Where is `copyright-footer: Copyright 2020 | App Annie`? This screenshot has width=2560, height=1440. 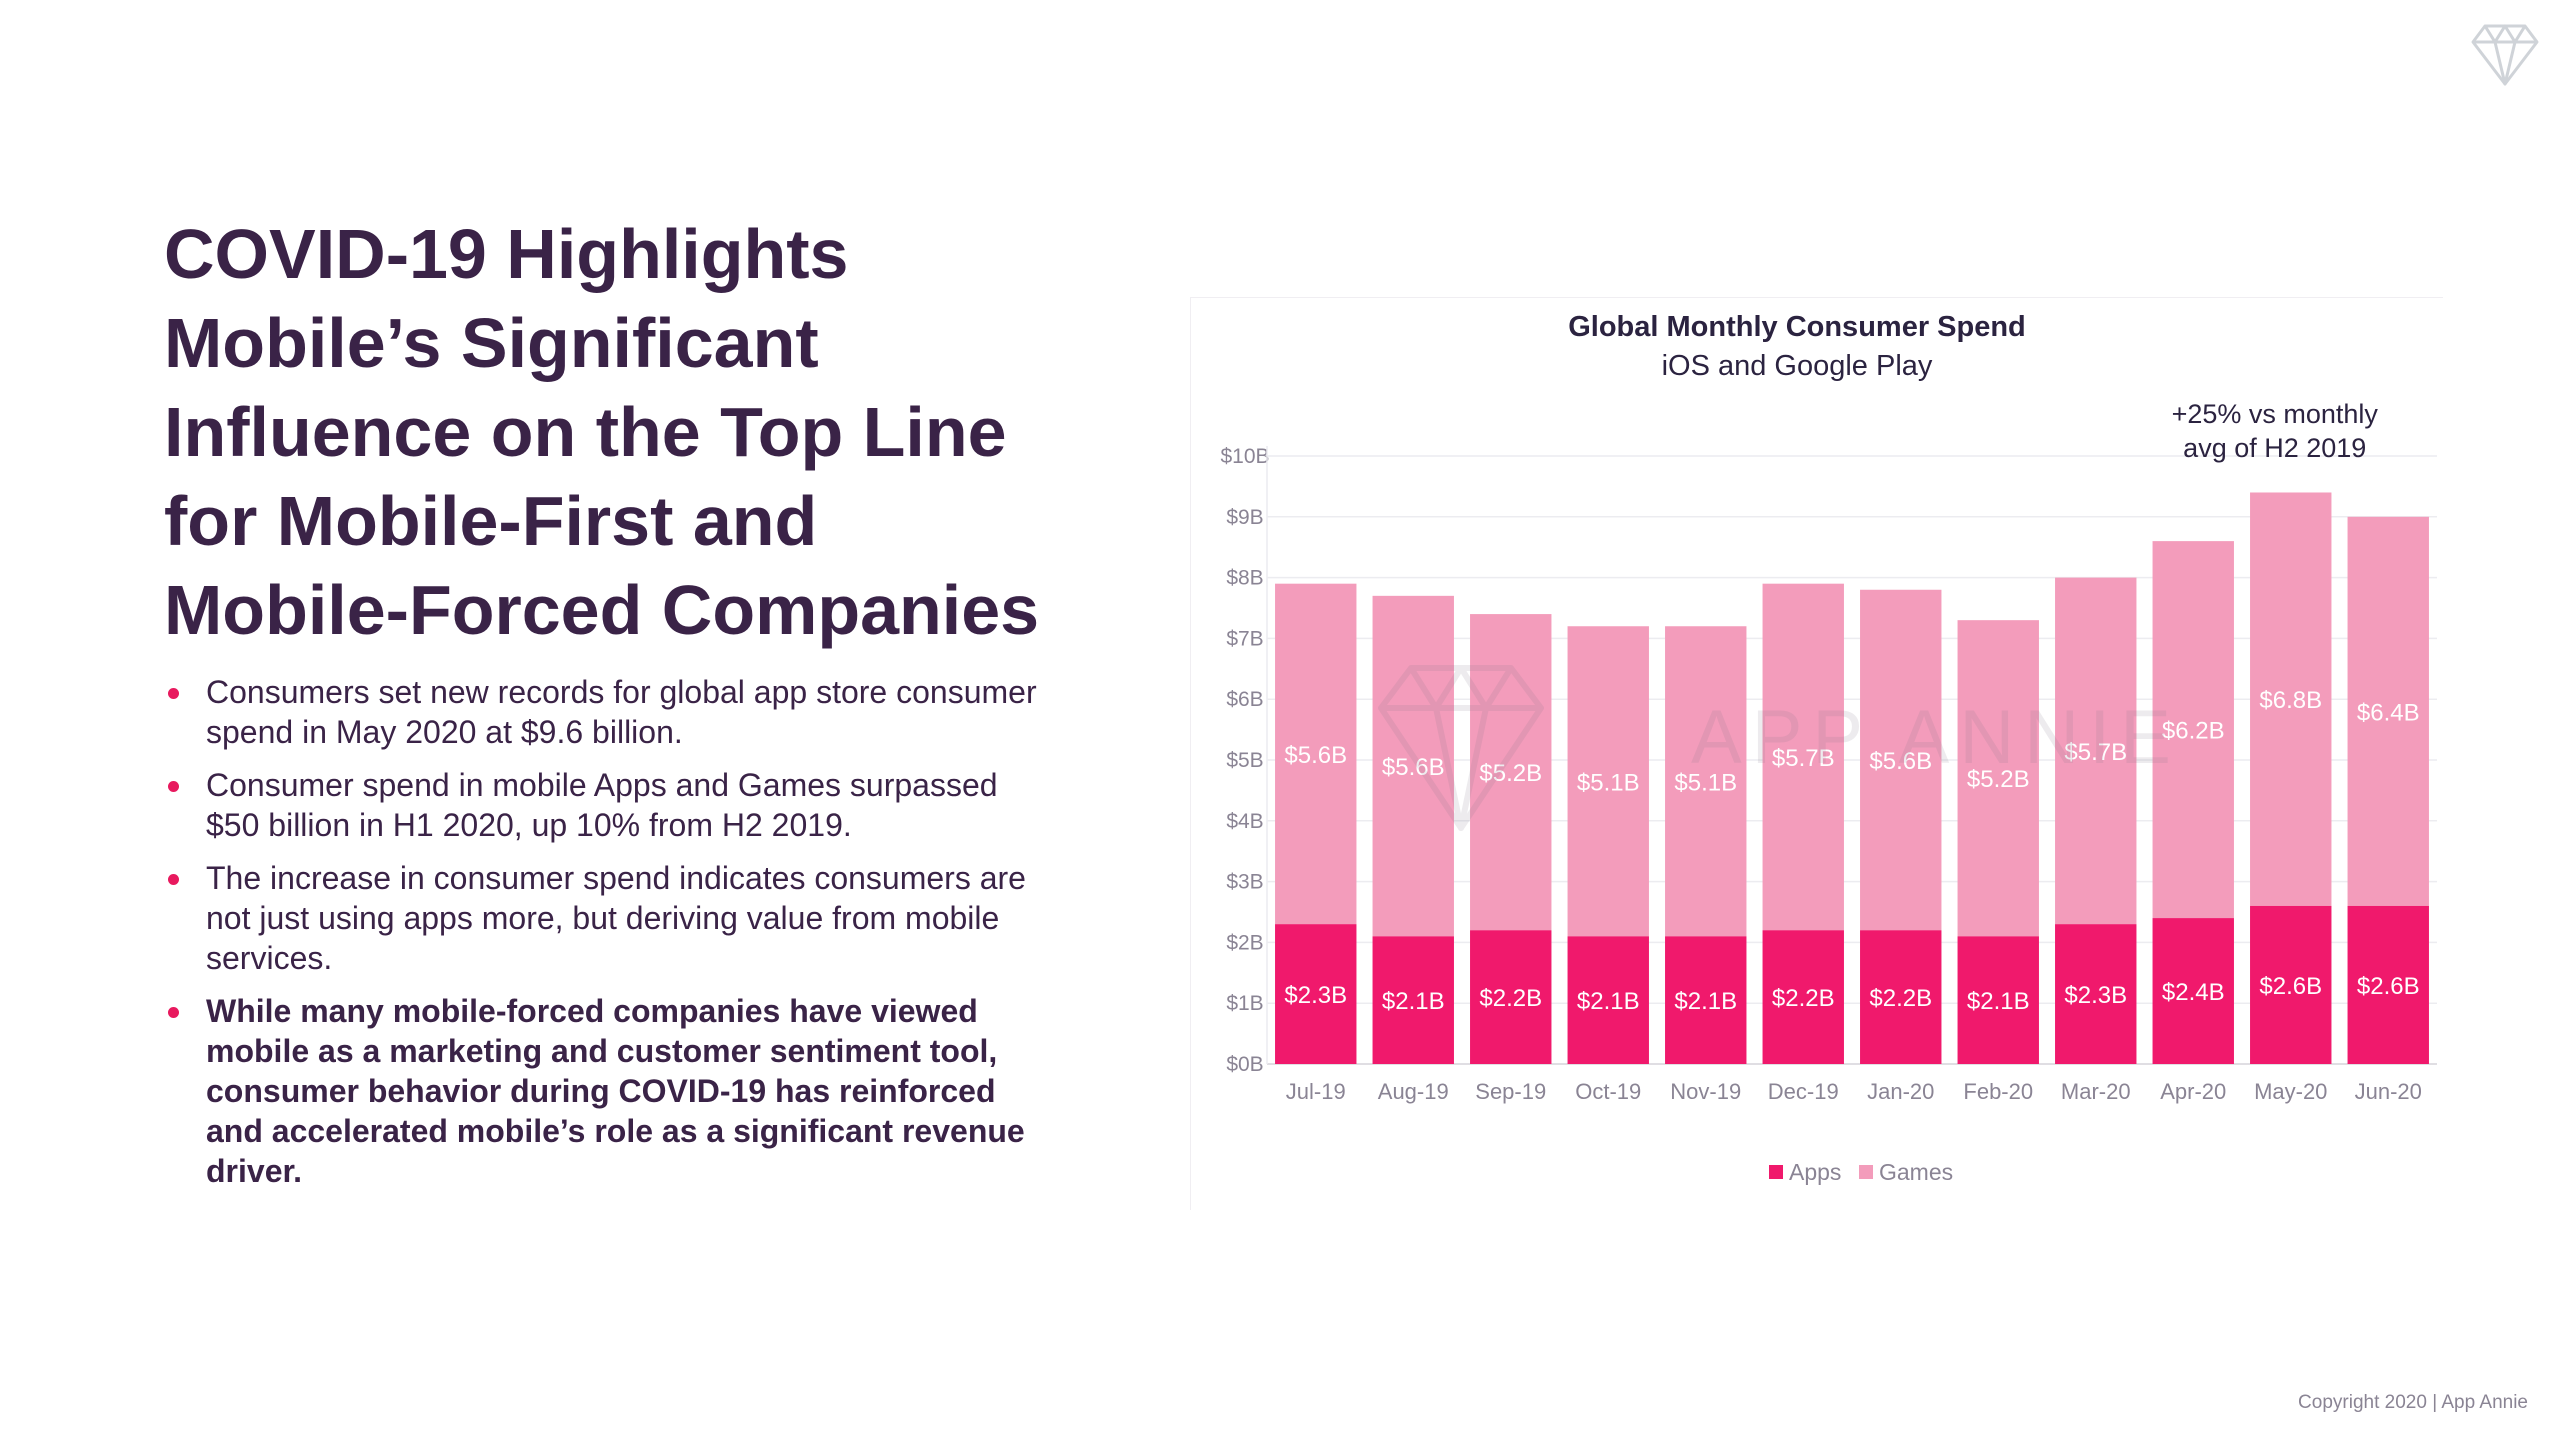
copyright-footer: Copyright 2020 | App Annie is located at coordinates (2413, 1402).